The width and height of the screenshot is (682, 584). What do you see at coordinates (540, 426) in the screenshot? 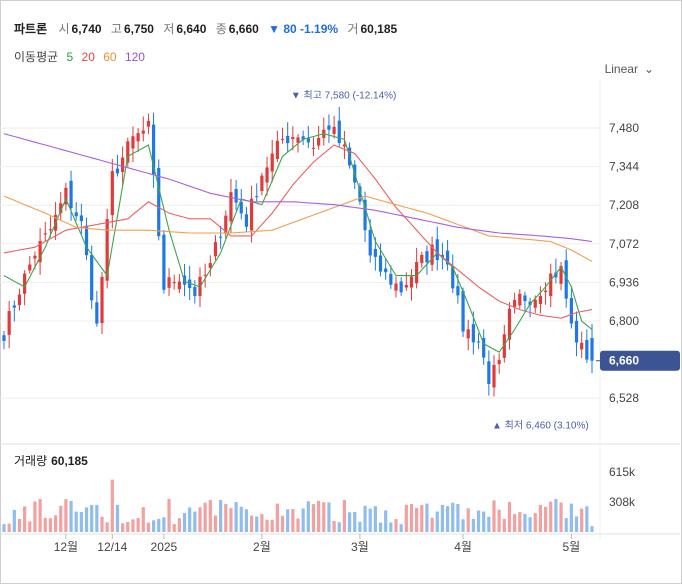
I see `low-annotation: ▲ 최저 6,460 (3.10%)` at bounding box center [540, 426].